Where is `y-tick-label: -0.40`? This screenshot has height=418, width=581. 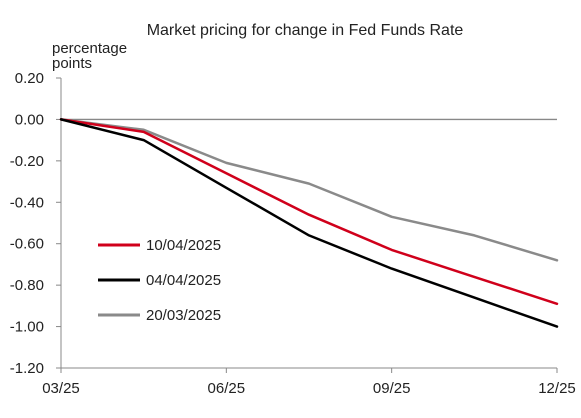 y-tick-label: -0.40 is located at coordinates (27, 202).